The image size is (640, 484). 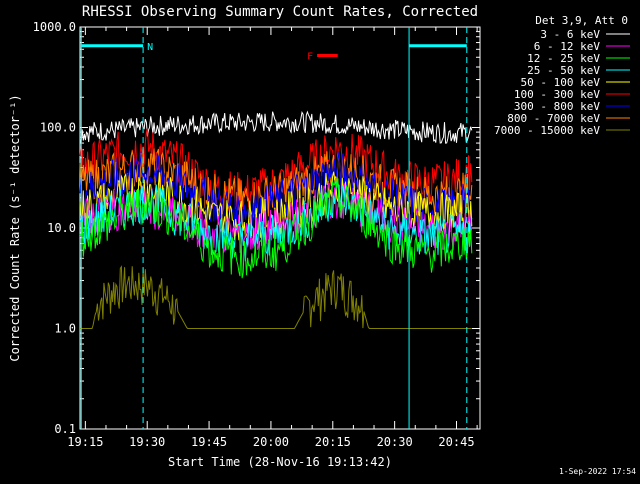 I want to click on x-tick-label: 20:15, so click(x=333, y=442).